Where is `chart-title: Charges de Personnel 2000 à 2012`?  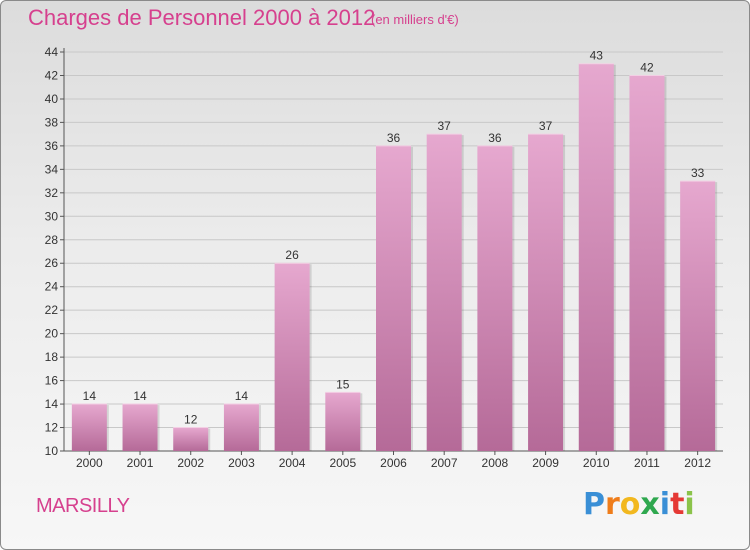 chart-title: Charges de Personnel 2000 à 2012 is located at coordinates (202, 17).